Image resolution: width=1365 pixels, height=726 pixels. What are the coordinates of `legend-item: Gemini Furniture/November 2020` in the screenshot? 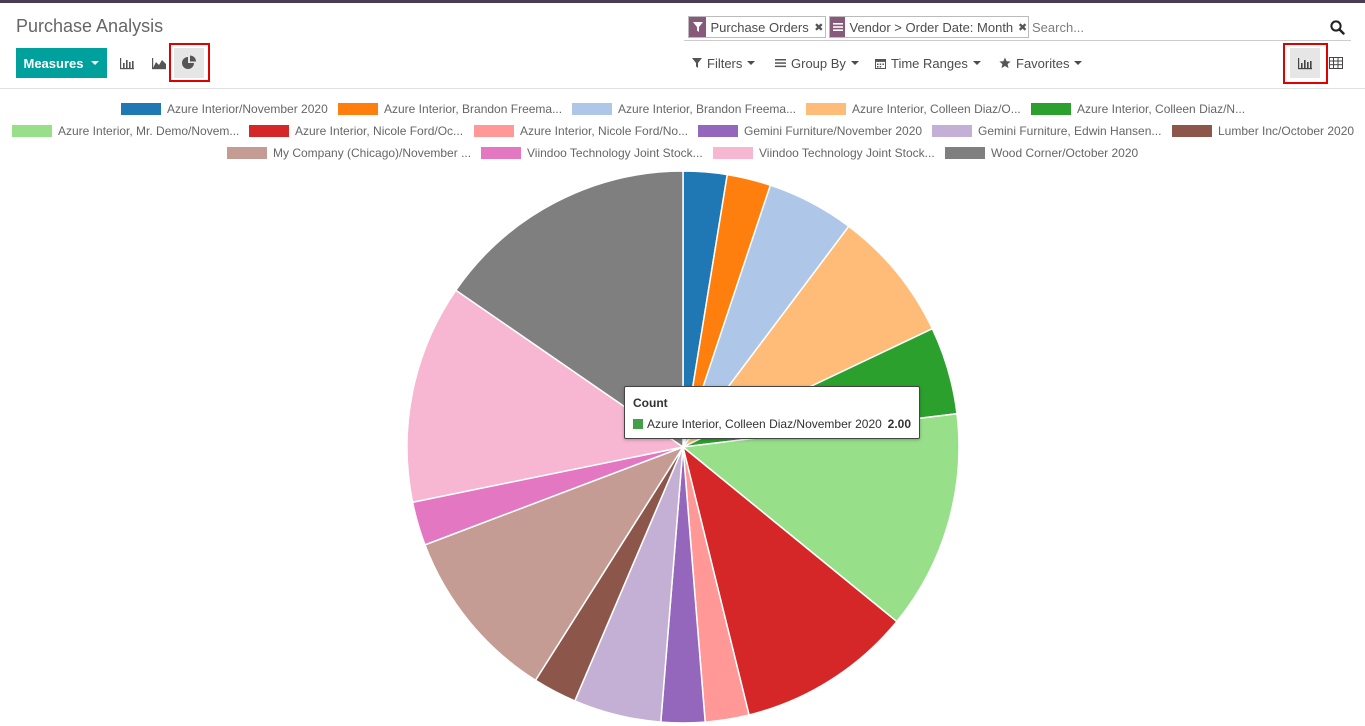 It's located at (810, 131).